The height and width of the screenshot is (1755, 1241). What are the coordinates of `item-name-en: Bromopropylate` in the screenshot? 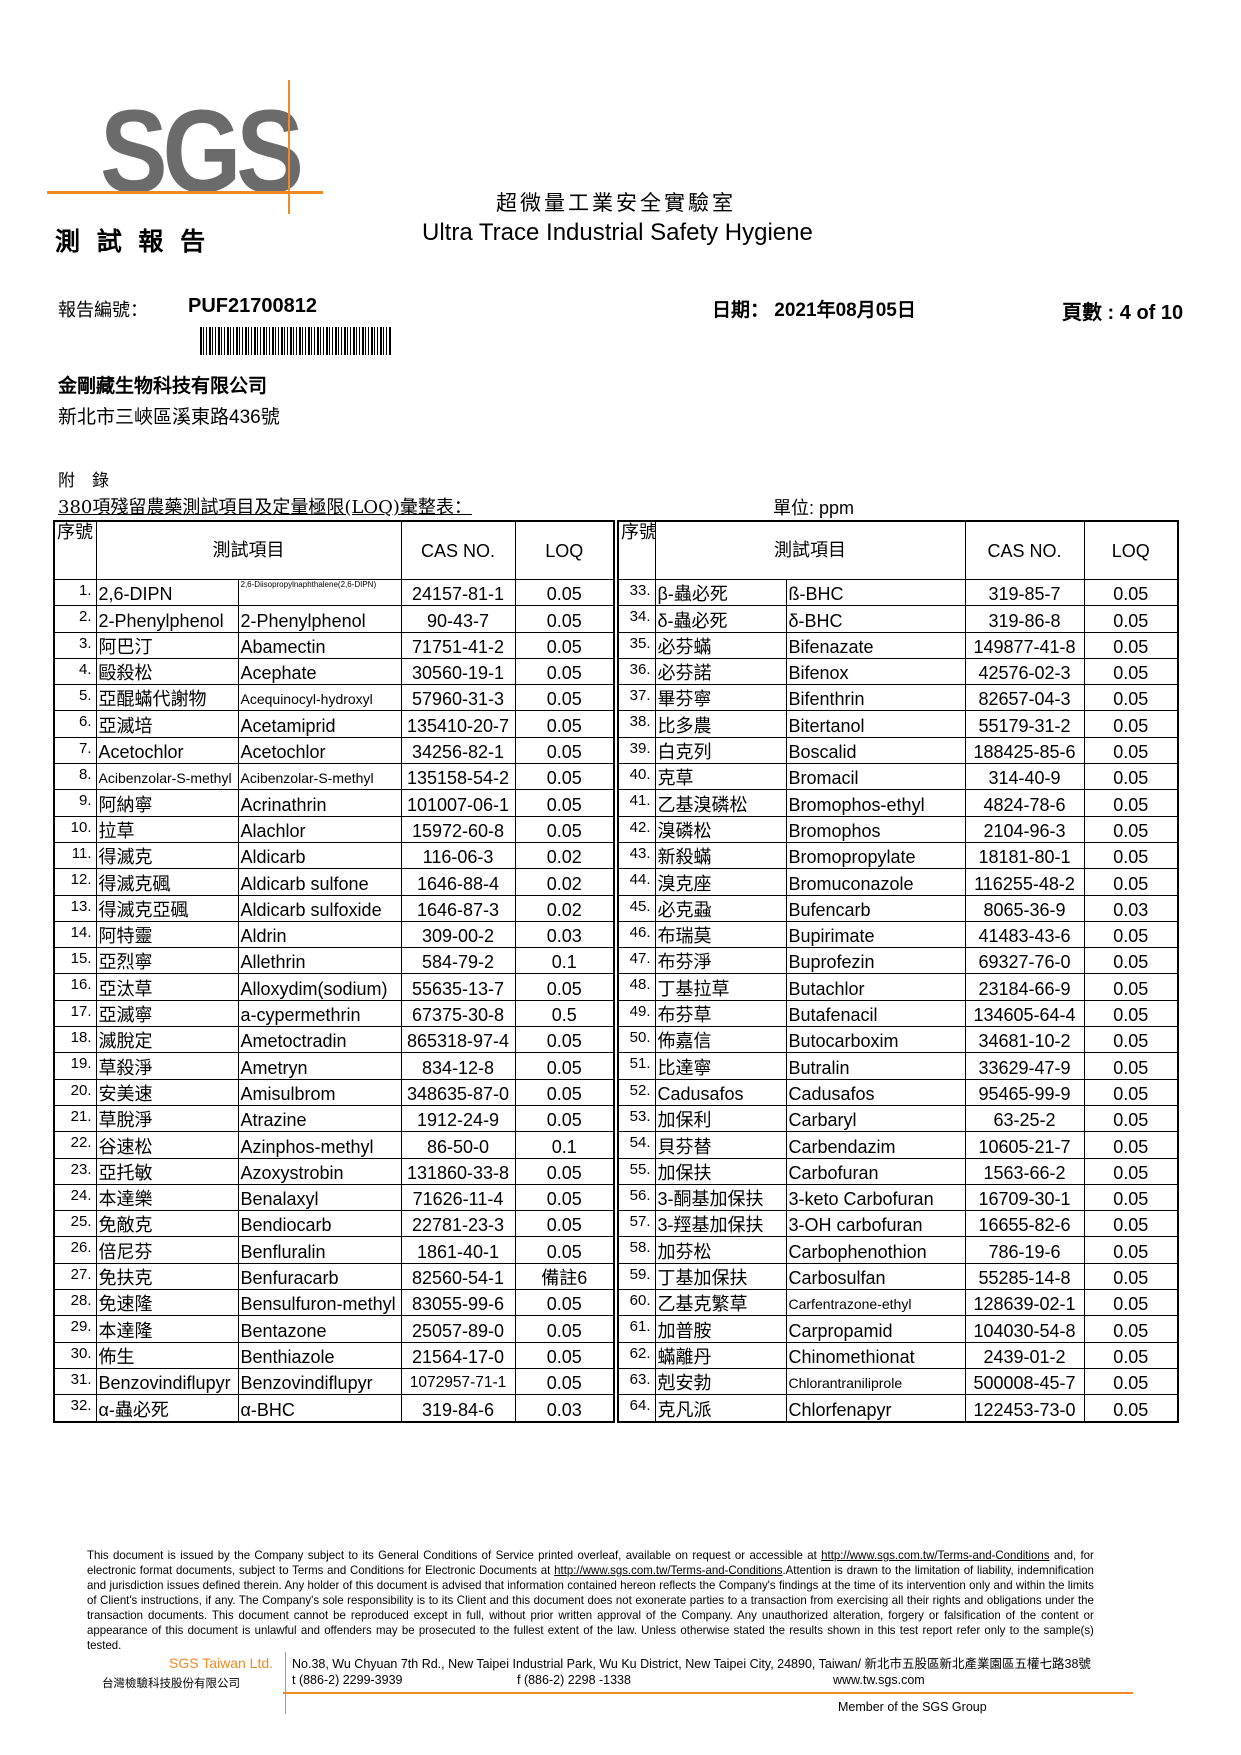 It's located at (875, 855).